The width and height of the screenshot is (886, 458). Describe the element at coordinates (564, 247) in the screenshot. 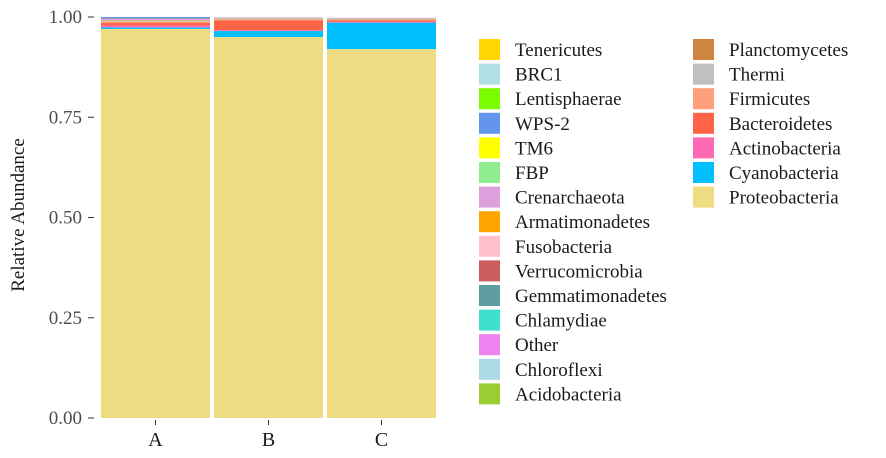

I see `legend-label: Fusobacteria` at that location.